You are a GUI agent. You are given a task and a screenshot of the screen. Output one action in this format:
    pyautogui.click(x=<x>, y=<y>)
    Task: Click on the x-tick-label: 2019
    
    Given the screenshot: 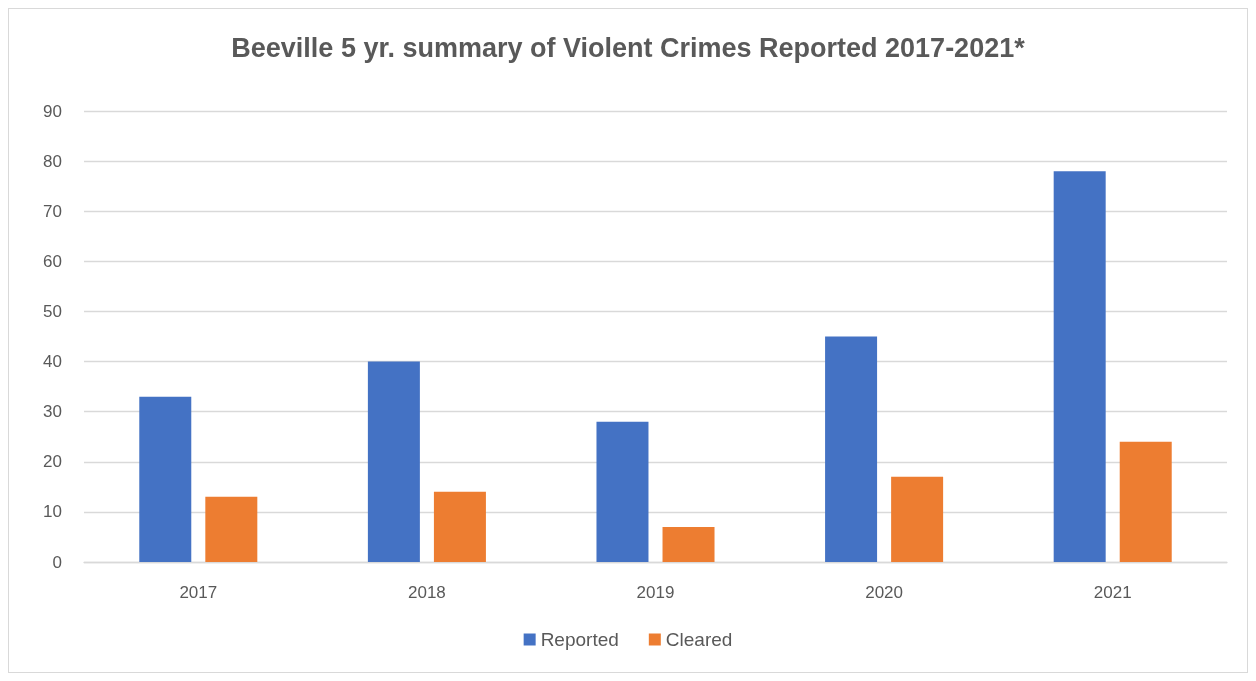 What is the action you would take?
    pyautogui.click(x=655, y=592)
    